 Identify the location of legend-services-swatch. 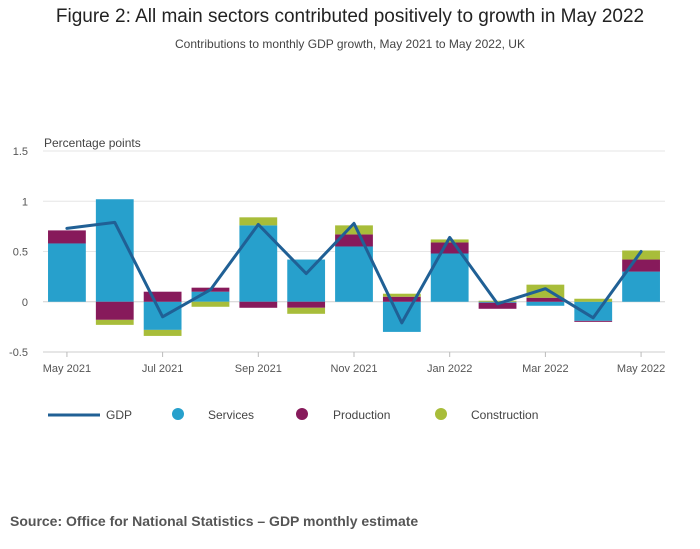
(178, 414).